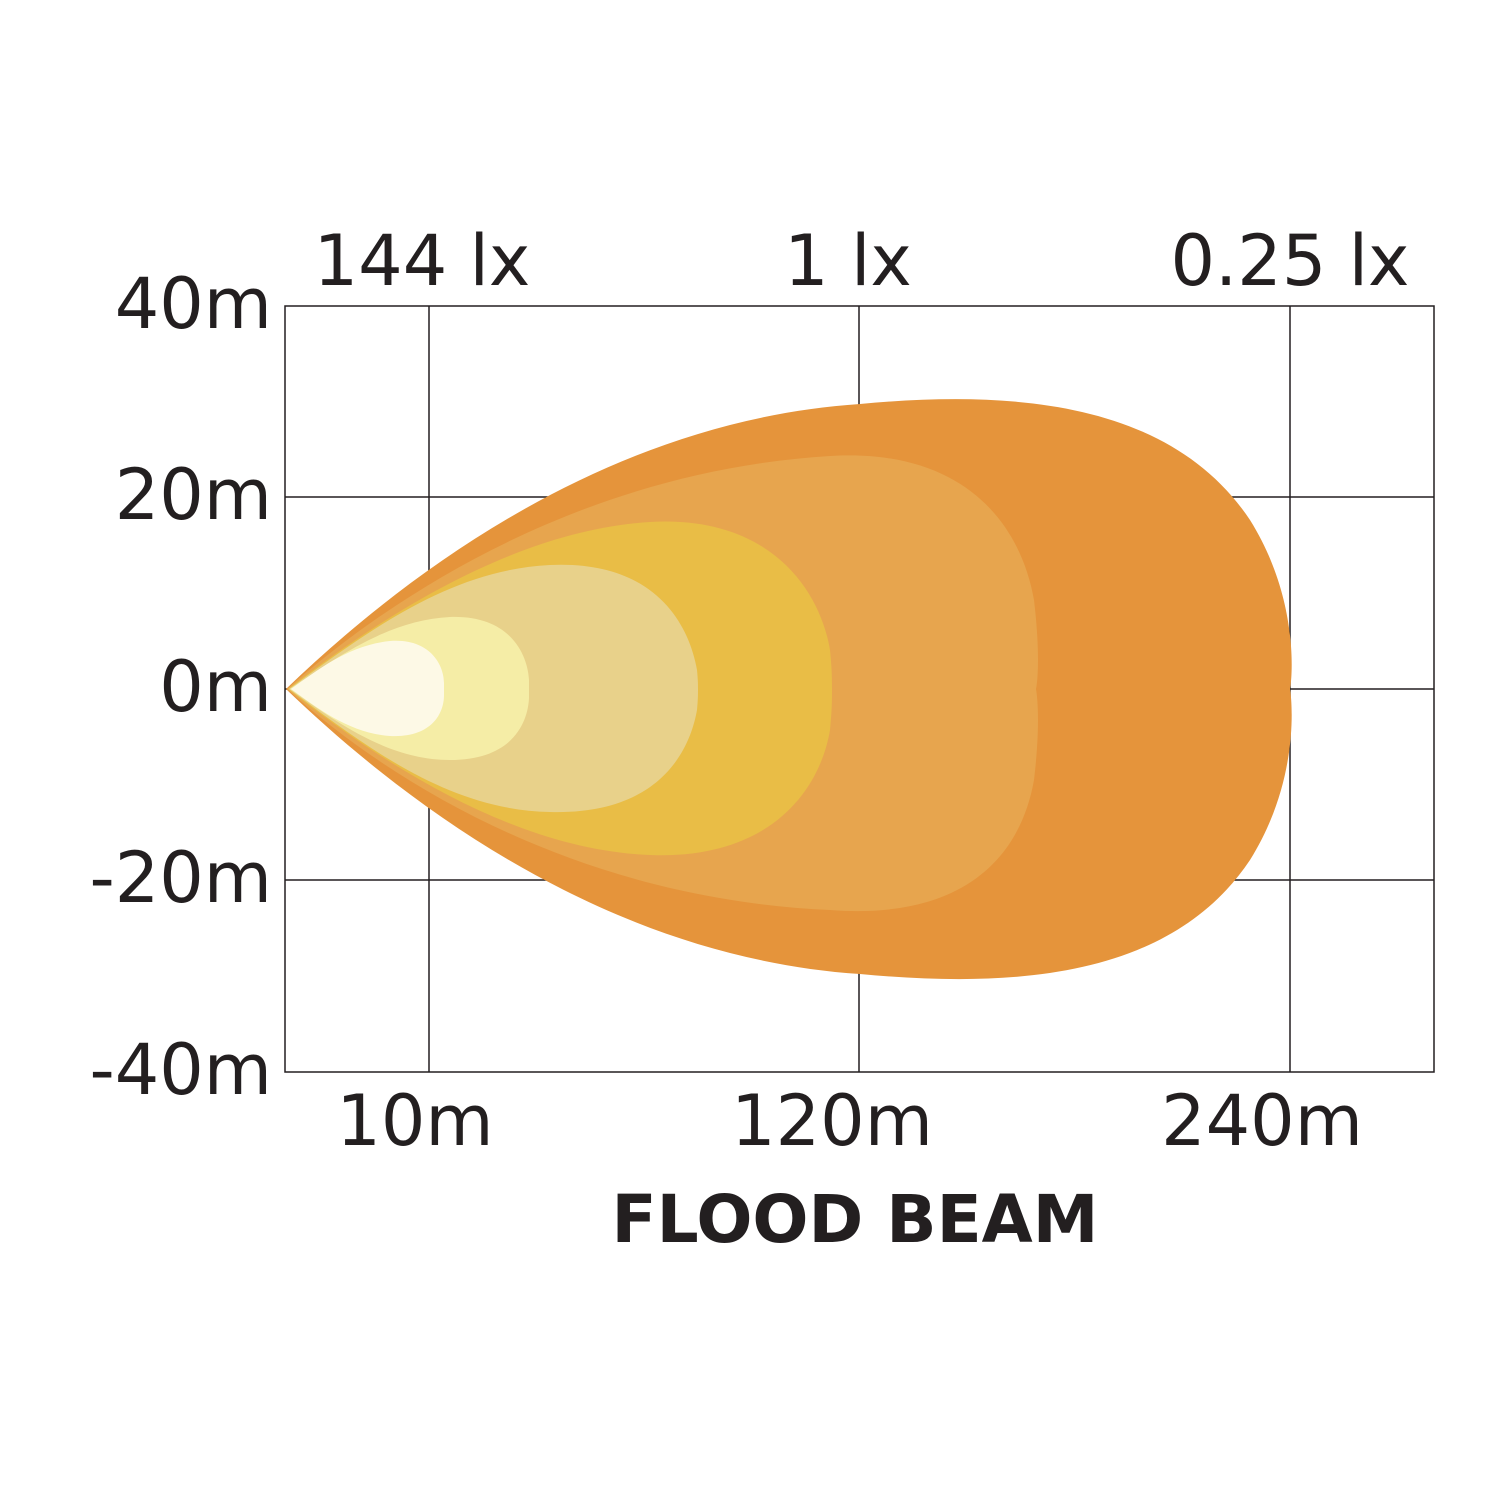 This screenshot has width=1500, height=1498. Describe the element at coordinates (414, 1121) in the screenshot. I see `x-tick-label: 10m` at that location.